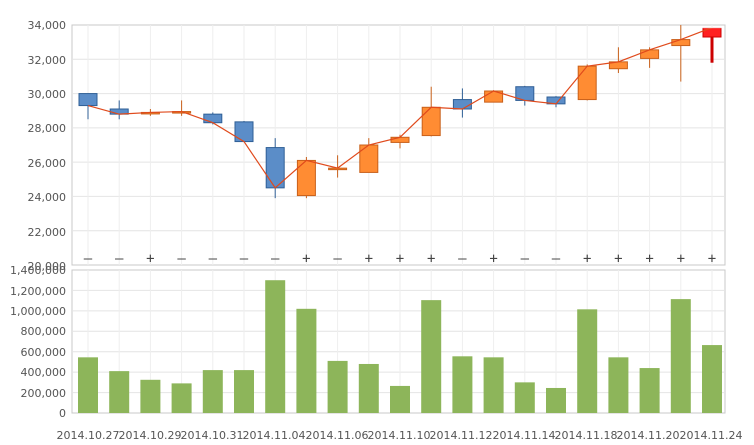  What do you see at coordinates (47, 266) in the screenshot?
I see `price-y-tick: 20,000` at bounding box center [47, 266].